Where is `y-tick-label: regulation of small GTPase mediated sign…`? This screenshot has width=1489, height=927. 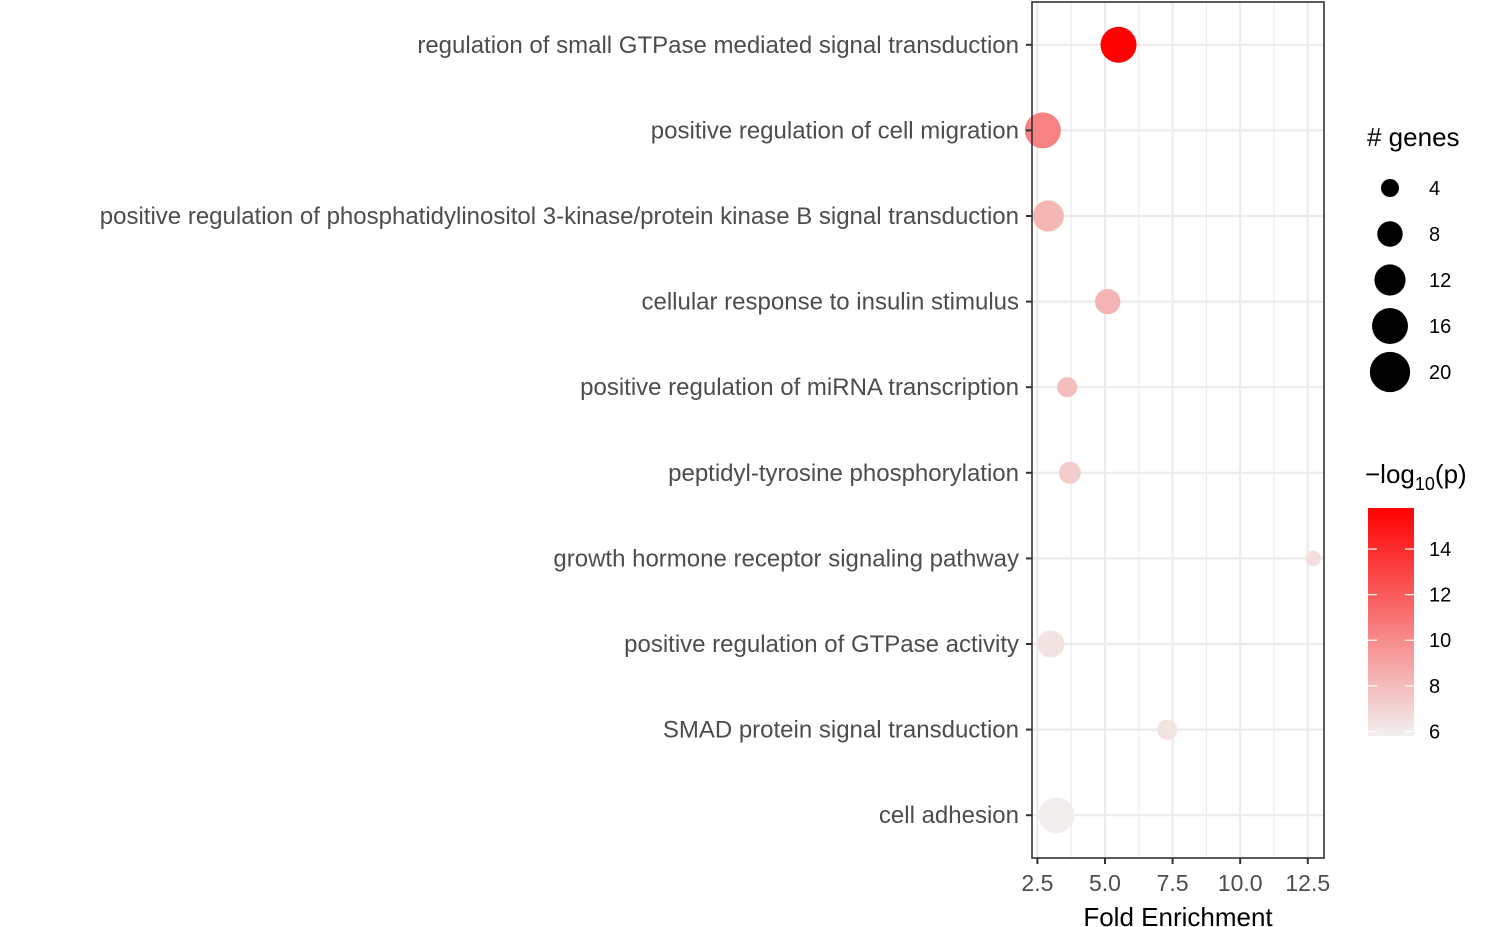 y-tick-label: regulation of small GTPase mediated sign… is located at coordinates (718, 45).